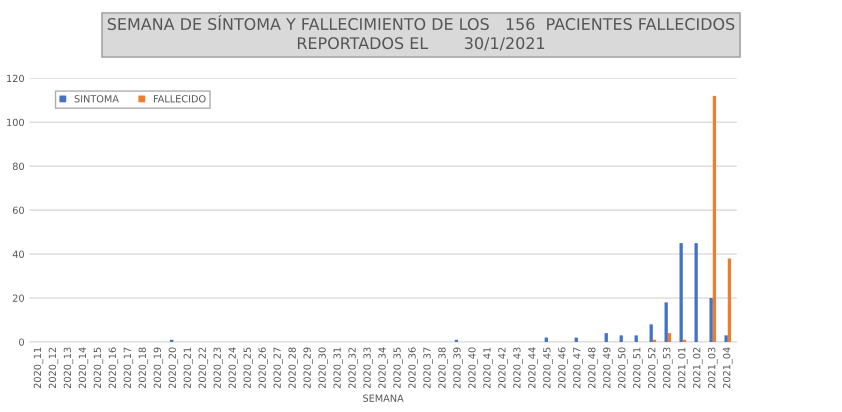 The image size is (842, 412). What do you see at coordinates (18, 166) in the screenshot?
I see `y-tick-label: 80` at bounding box center [18, 166].